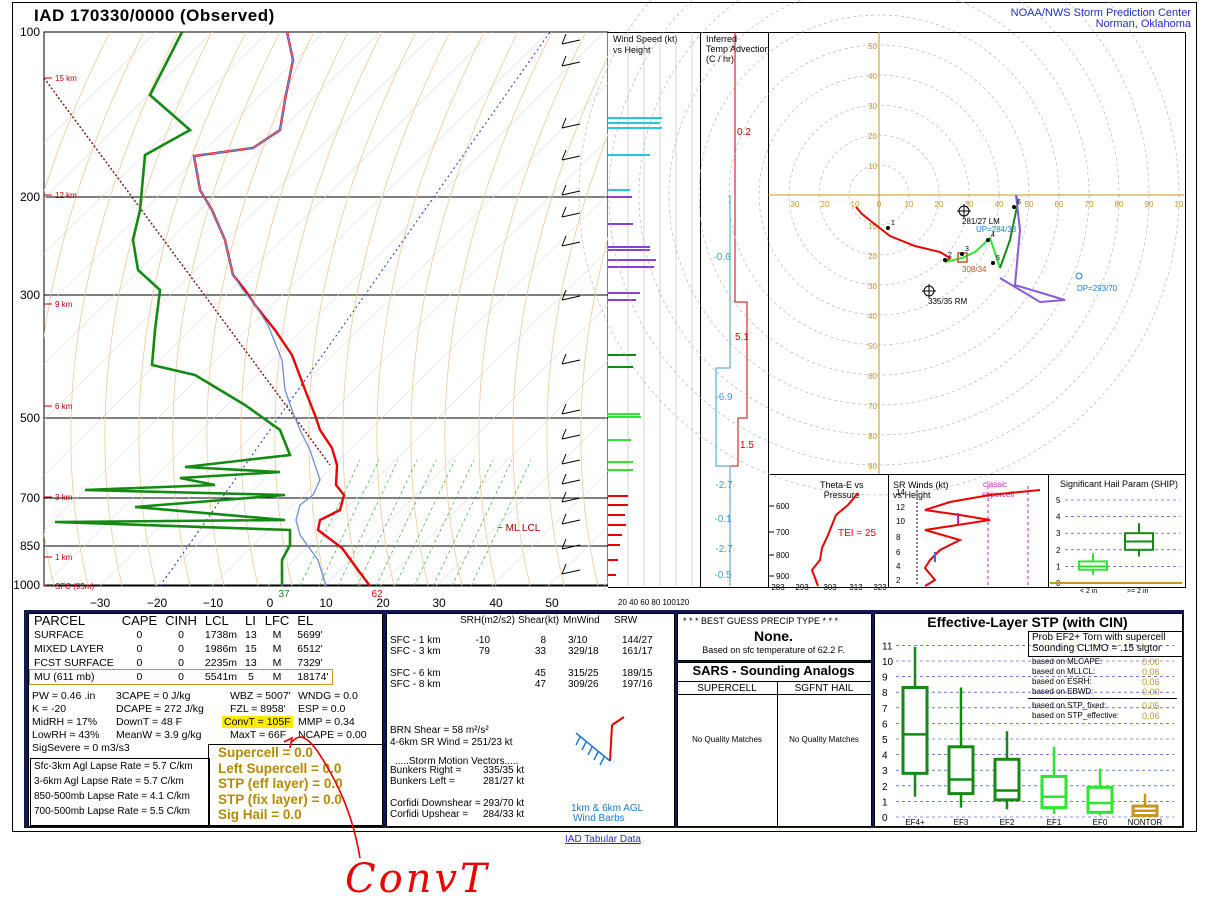  Describe the element at coordinates (426, 770) in the screenshot. I see `vector-label: Bunkers Right =` at that location.